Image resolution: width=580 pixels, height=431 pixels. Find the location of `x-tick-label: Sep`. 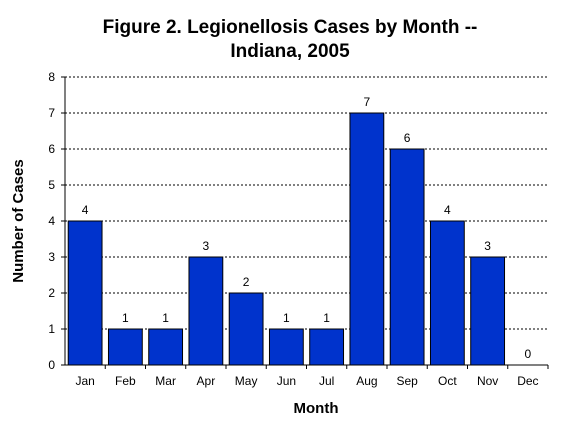

x-tick-label: Sep is located at coordinates (407, 381).